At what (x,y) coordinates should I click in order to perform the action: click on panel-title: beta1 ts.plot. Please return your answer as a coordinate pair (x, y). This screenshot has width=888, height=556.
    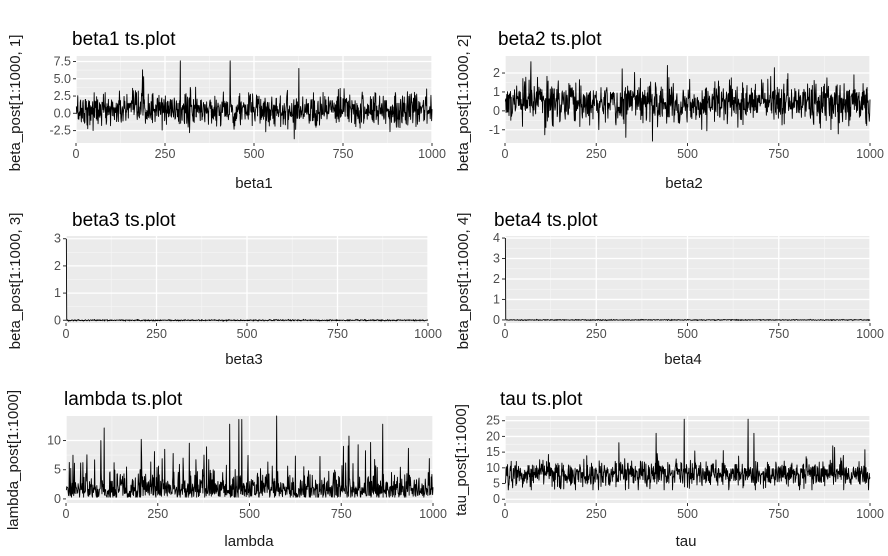
    Looking at the image, I should click on (124, 39).